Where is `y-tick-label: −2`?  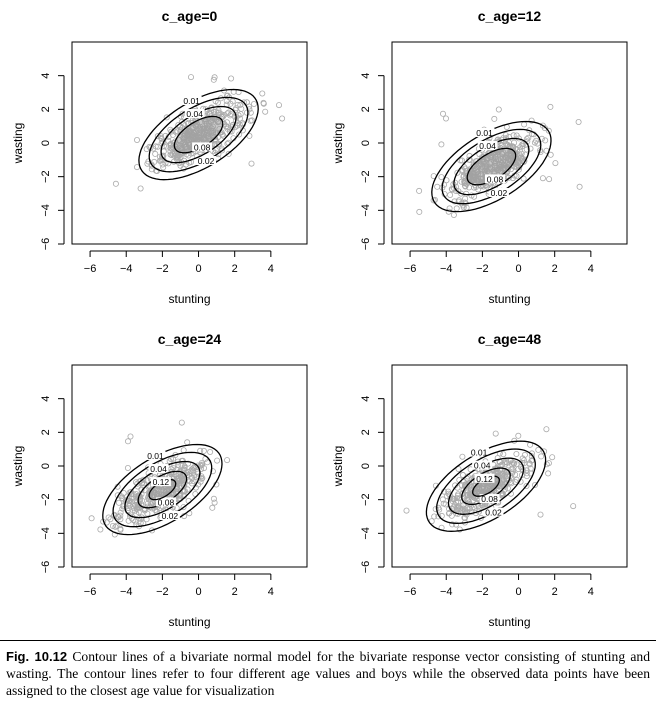 y-tick-label: −2 is located at coordinates (46, 499).